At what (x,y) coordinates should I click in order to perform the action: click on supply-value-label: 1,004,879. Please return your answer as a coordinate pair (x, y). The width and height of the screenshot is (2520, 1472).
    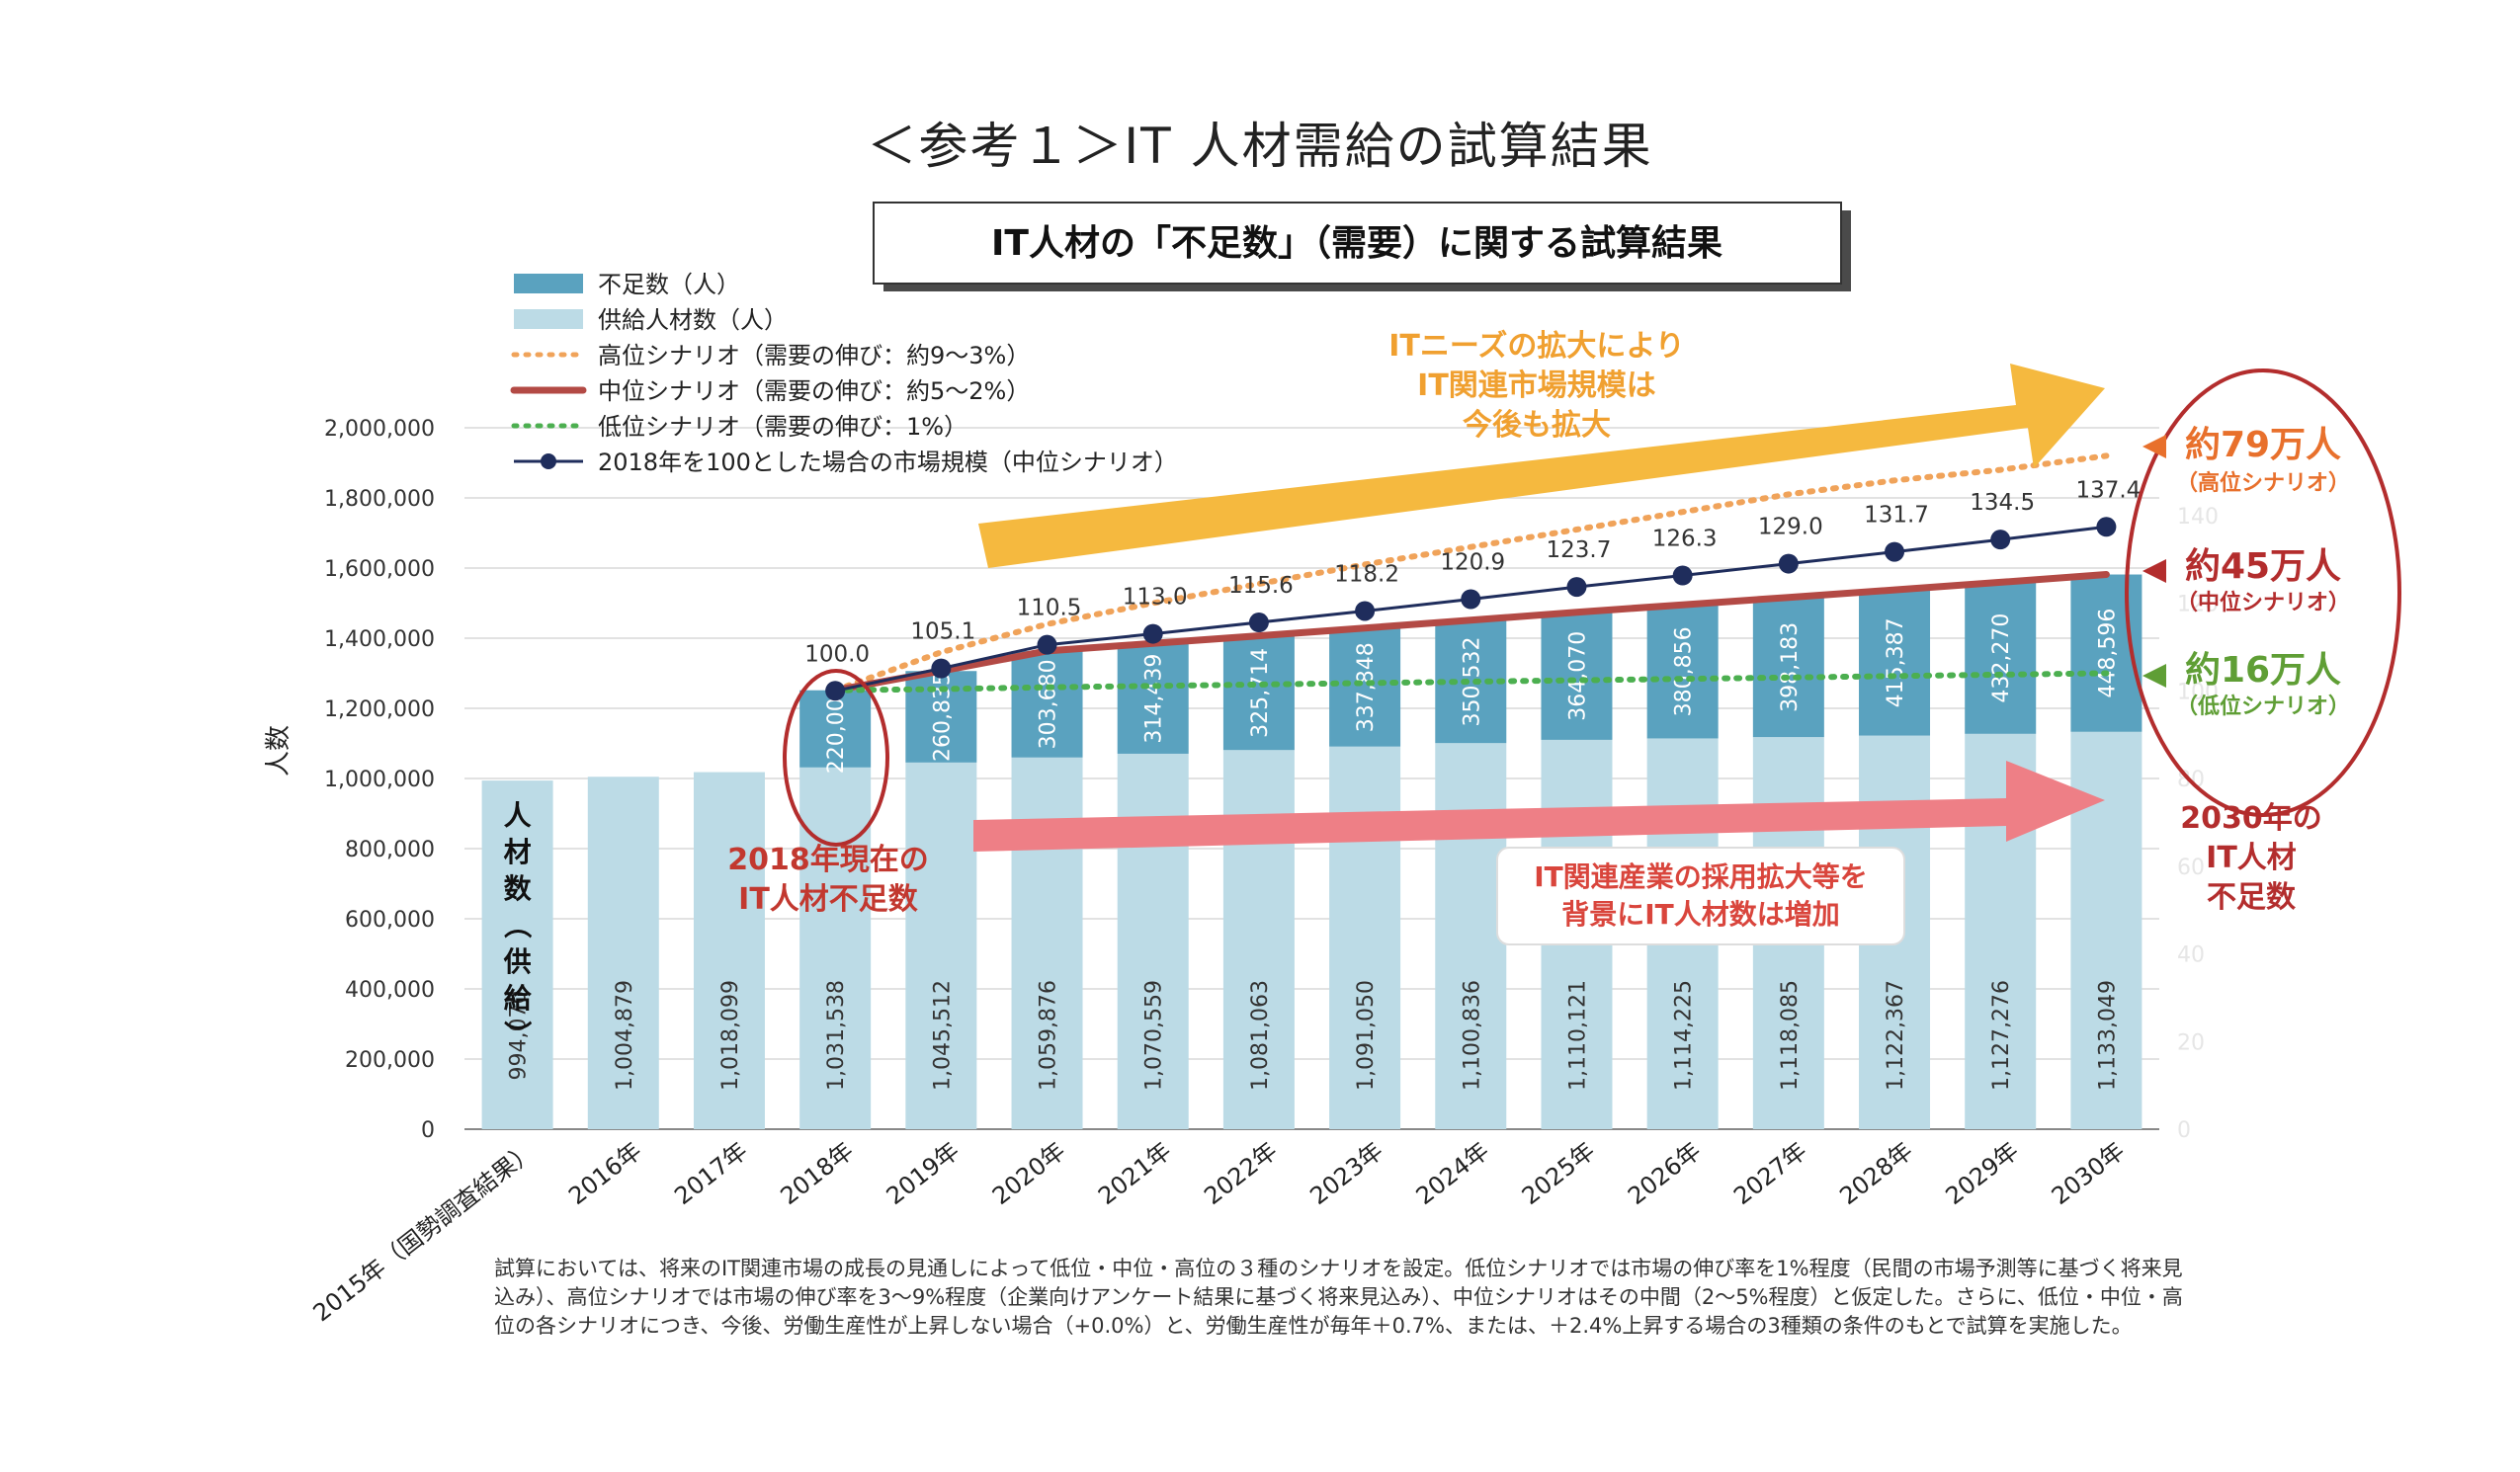
    Looking at the image, I should click on (625, 1035).